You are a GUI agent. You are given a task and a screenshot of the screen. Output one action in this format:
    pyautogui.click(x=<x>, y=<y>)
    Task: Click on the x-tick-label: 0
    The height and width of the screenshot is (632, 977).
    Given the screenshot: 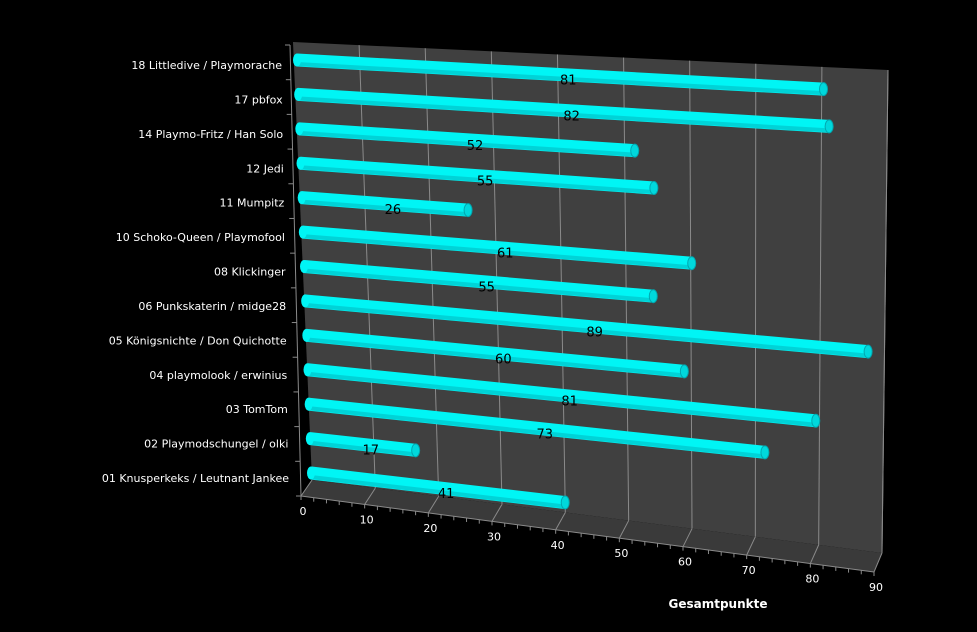 What is the action you would take?
    pyautogui.click(x=303, y=511)
    